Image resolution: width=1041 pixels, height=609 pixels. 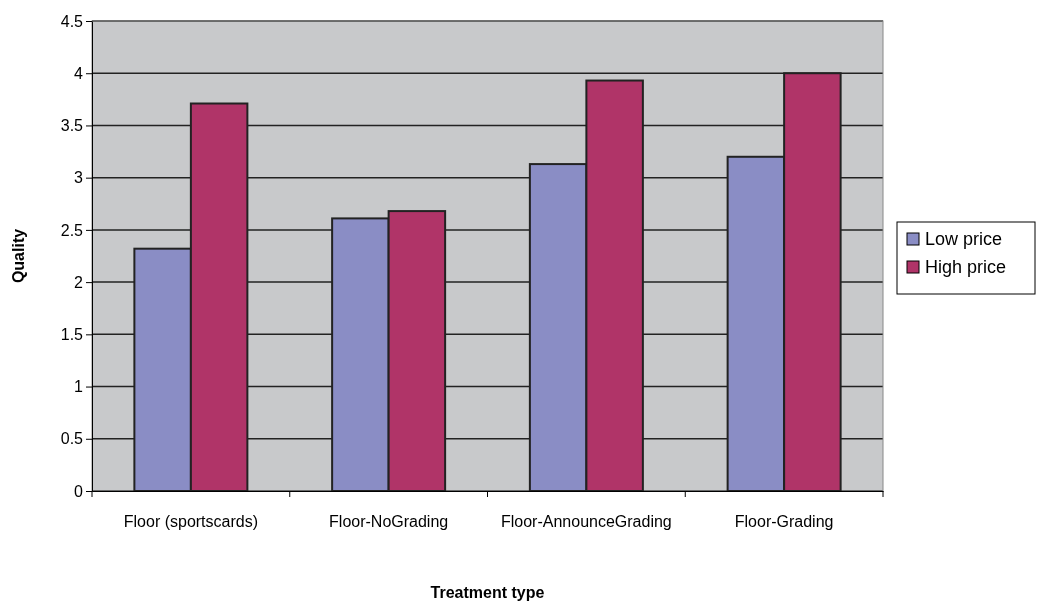 What do you see at coordinates (79, 387) in the screenshot?
I see `y-tick-label: 1` at bounding box center [79, 387].